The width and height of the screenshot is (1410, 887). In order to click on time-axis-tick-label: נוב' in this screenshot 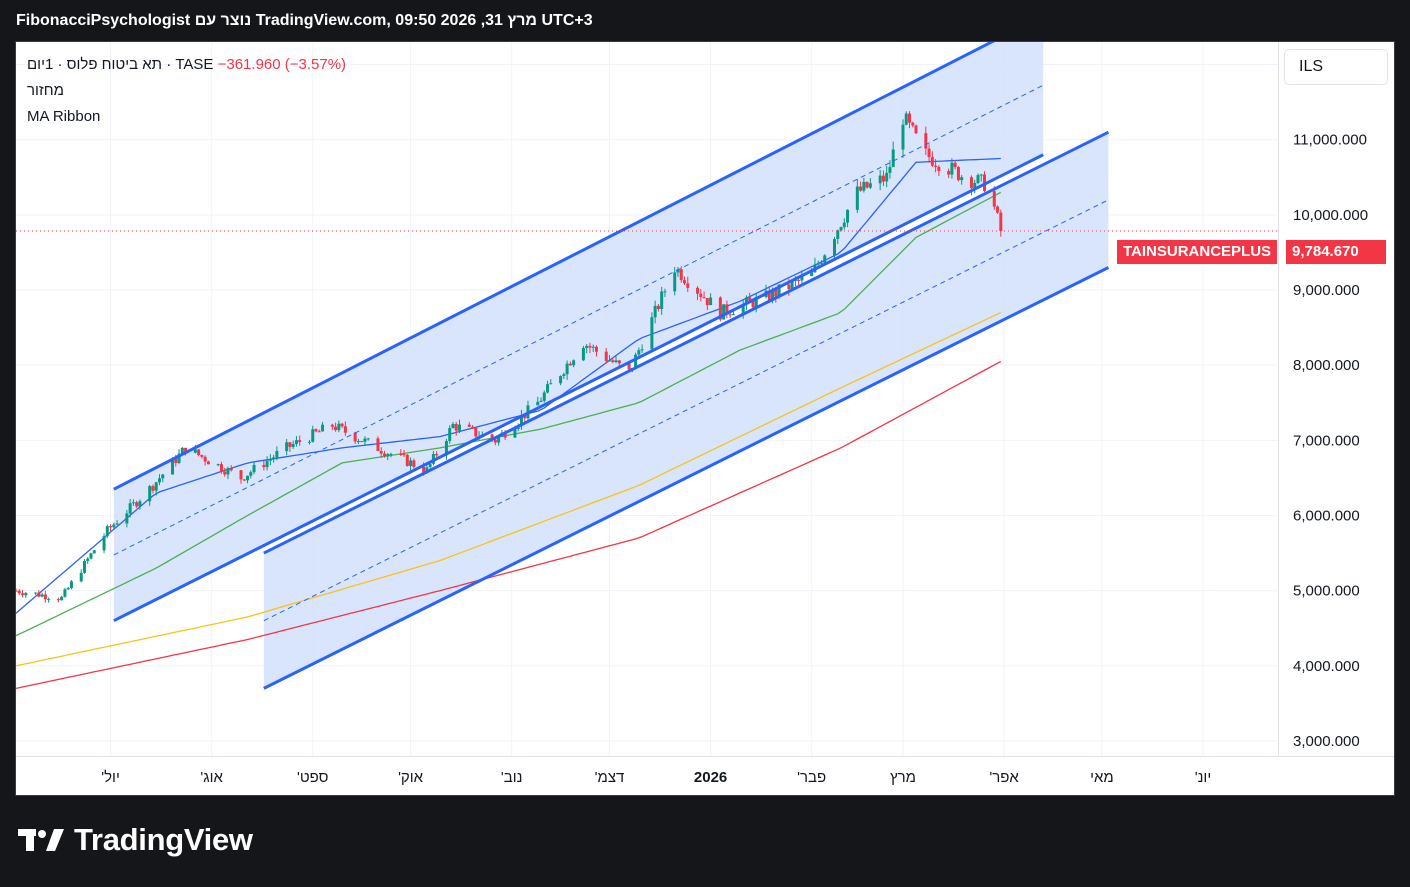, I will do `click(512, 777)`.